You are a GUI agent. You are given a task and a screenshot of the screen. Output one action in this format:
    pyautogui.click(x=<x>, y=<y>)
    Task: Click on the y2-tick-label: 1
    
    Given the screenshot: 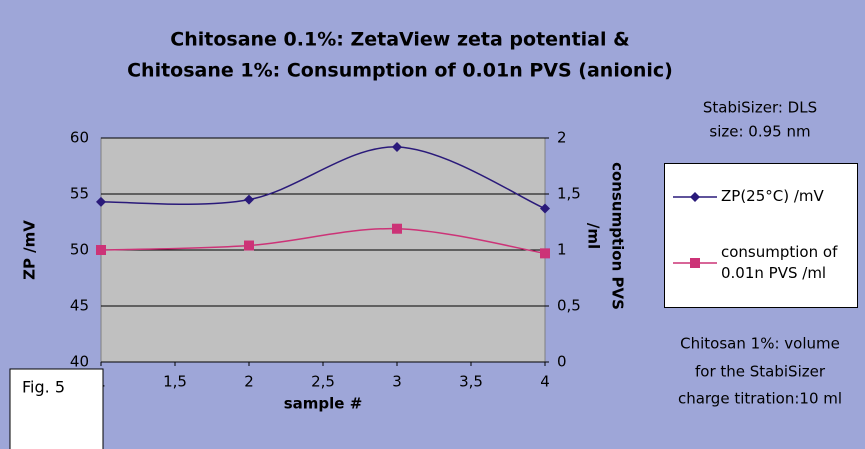 What is the action you would take?
    pyautogui.click(x=562, y=250)
    